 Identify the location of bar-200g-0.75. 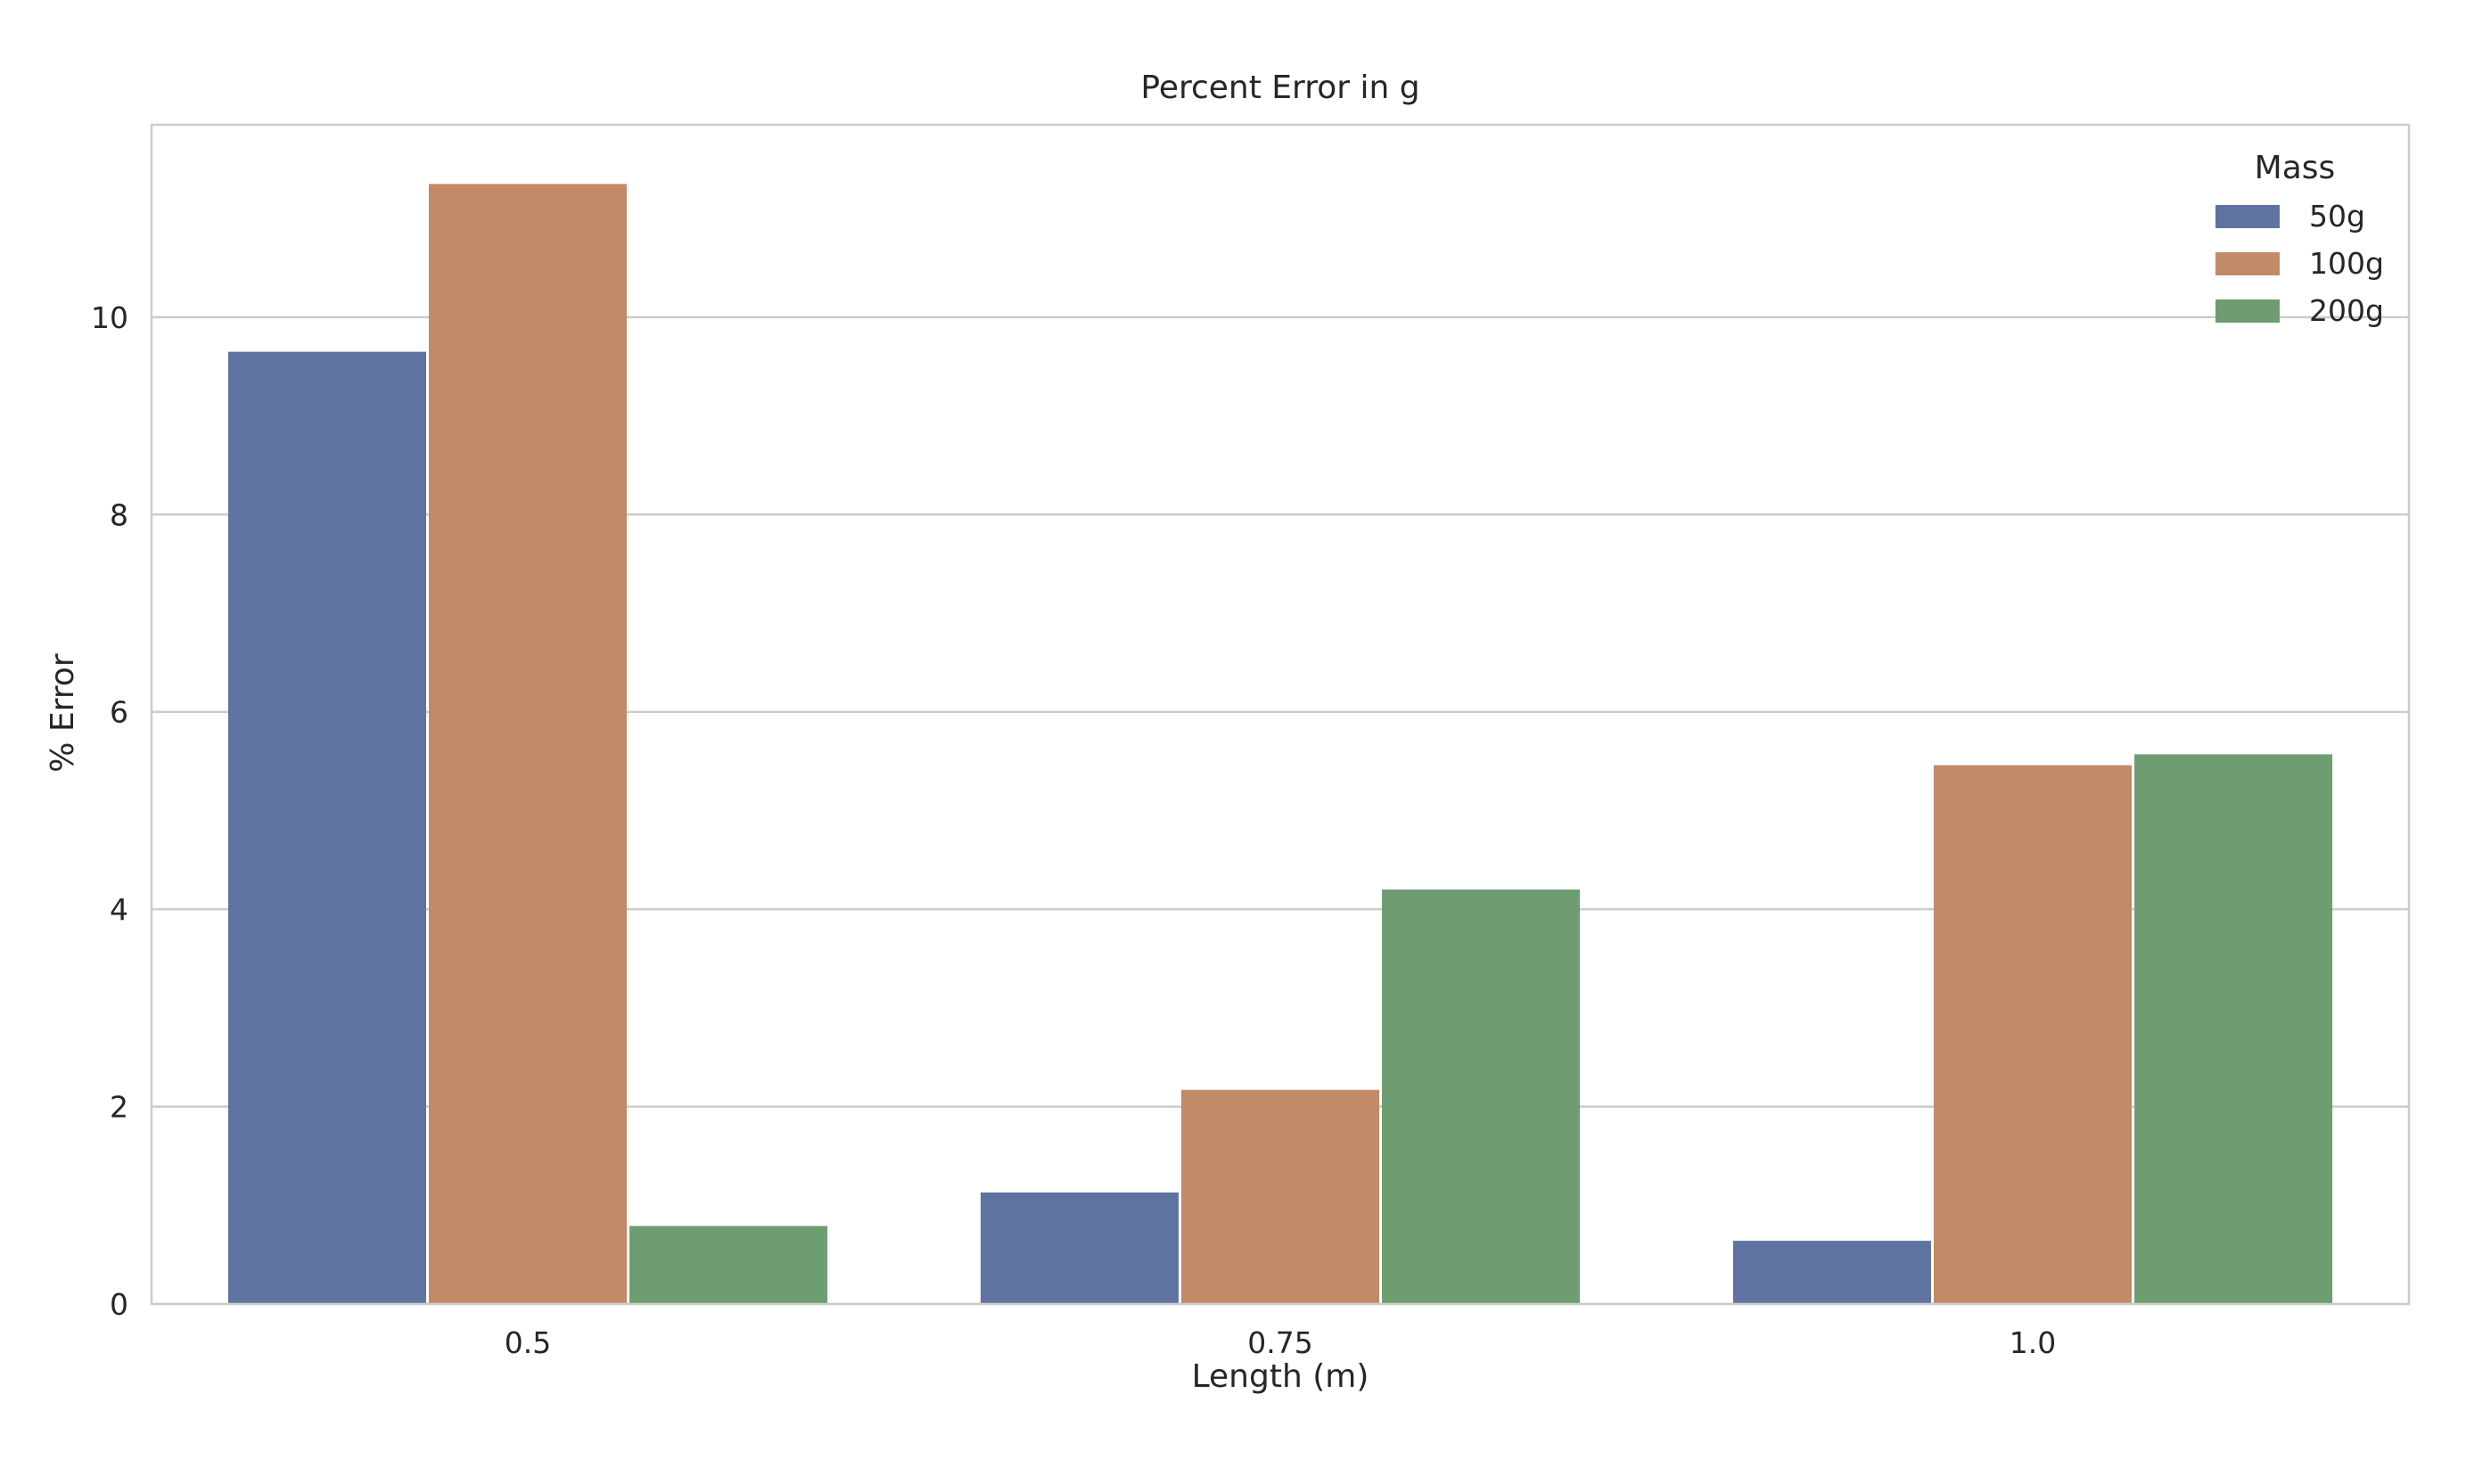
(1482, 1097).